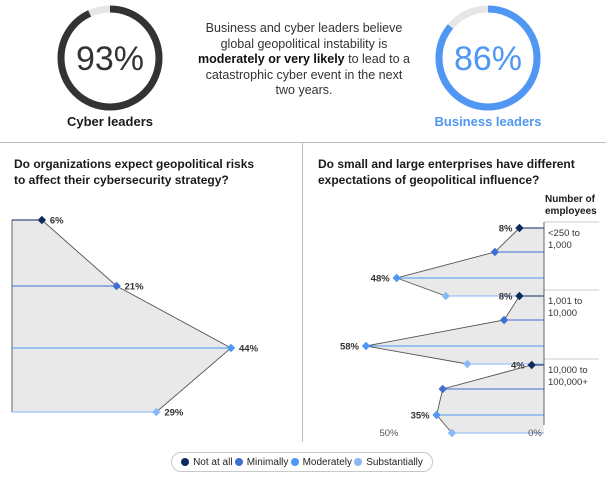  I want to click on left-title-line2: to affect their cybersecurity strategy?, so click(121, 179).